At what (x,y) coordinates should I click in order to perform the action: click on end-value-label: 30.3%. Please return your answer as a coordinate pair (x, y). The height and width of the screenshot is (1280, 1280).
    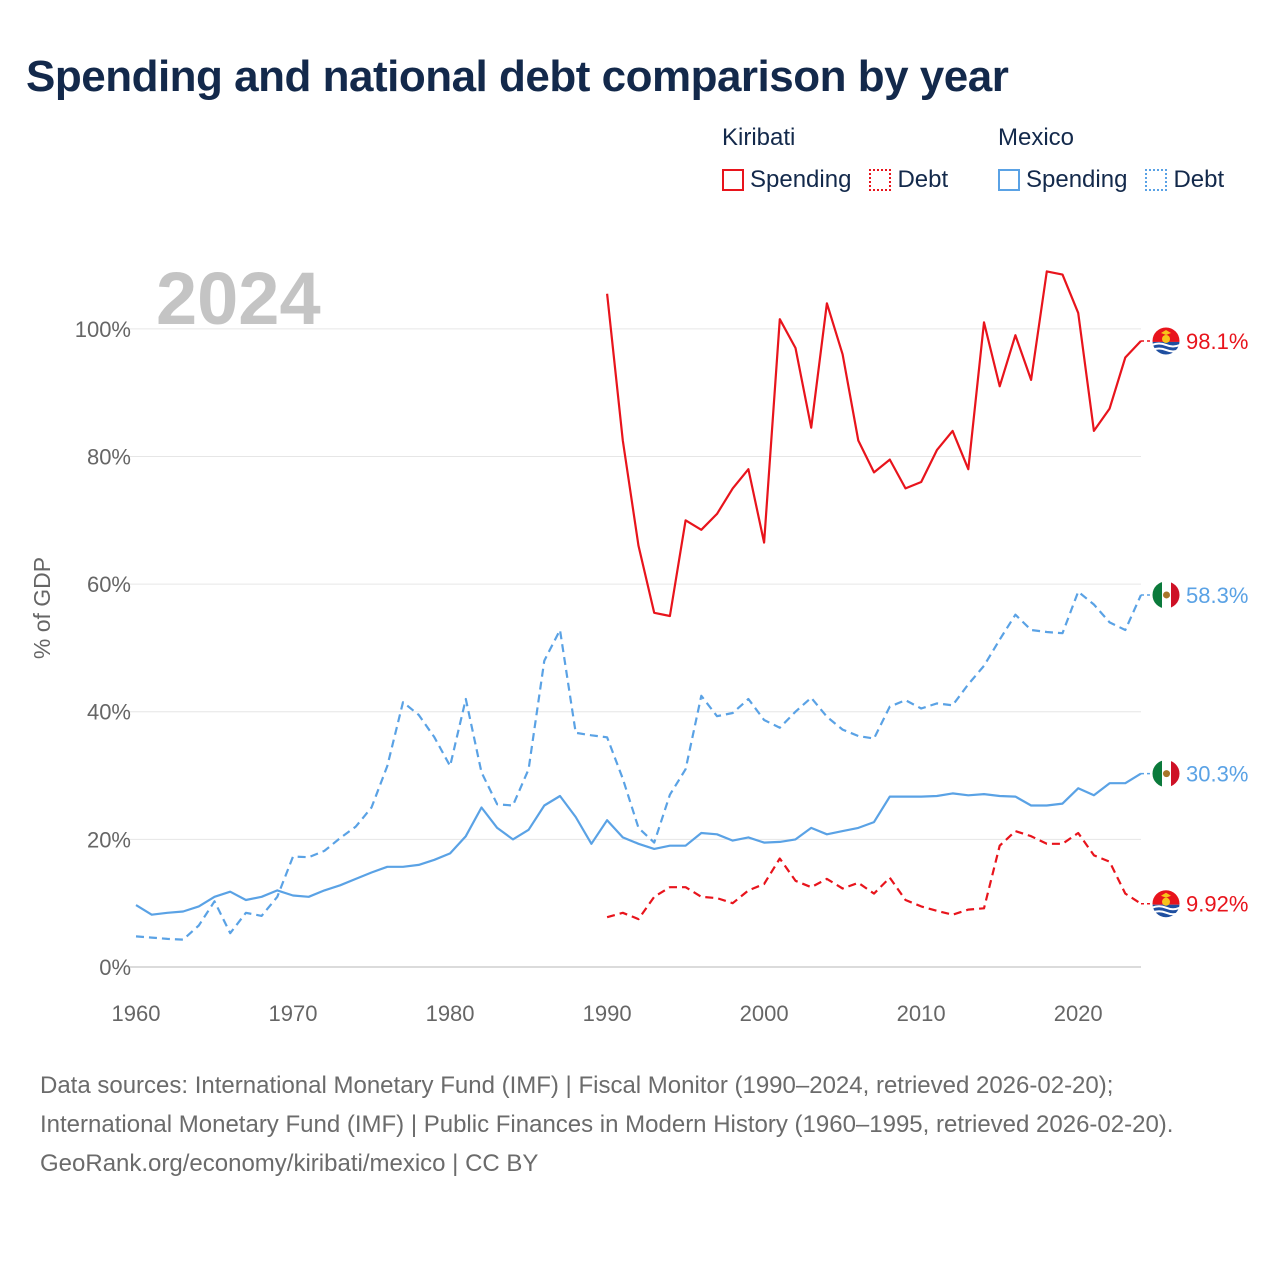
    Looking at the image, I should click on (1217, 774).